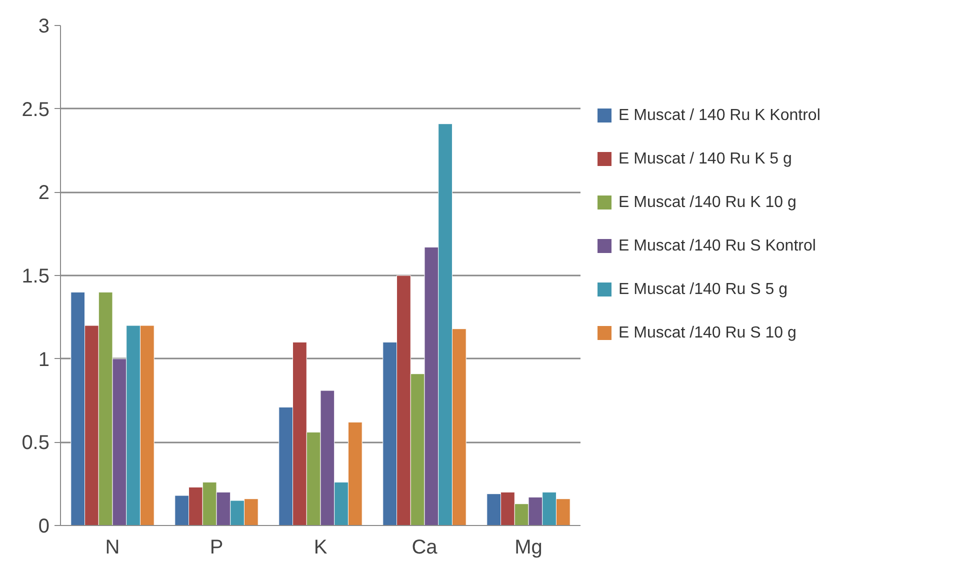  What do you see at coordinates (719, 115) in the screenshot?
I see `legend-label: E Muscat / 140 Ru K Kontrol` at bounding box center [719, 115].